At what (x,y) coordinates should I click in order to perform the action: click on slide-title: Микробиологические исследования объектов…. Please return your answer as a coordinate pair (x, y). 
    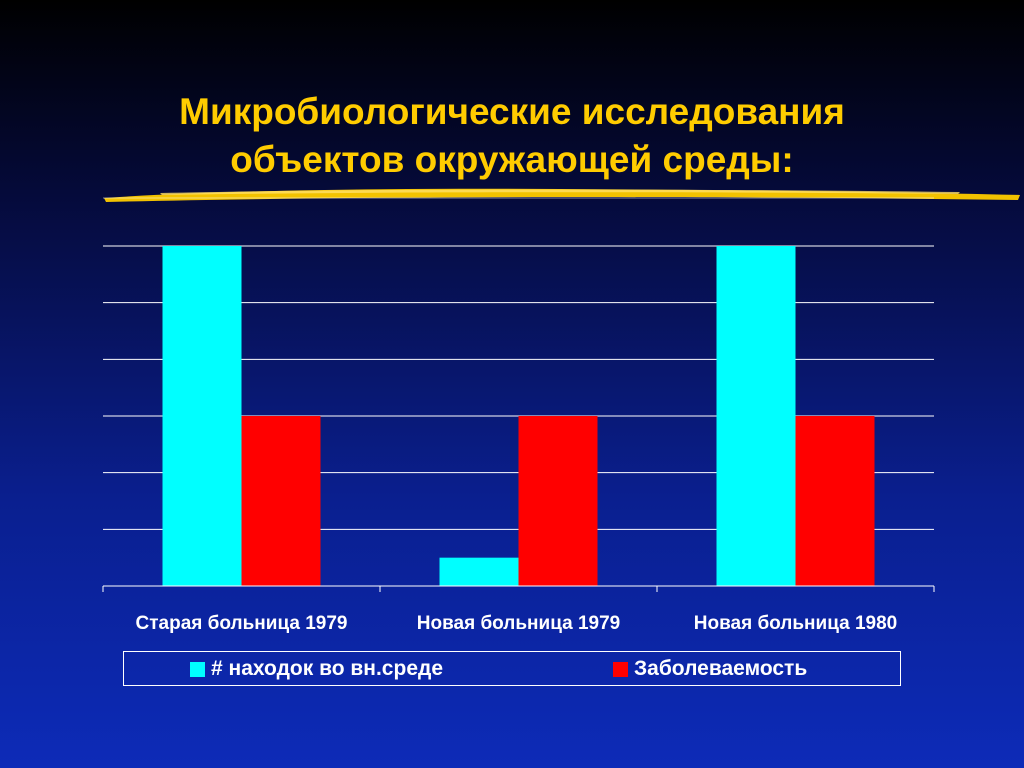
    Looking at the image, I should click on (512, 136).